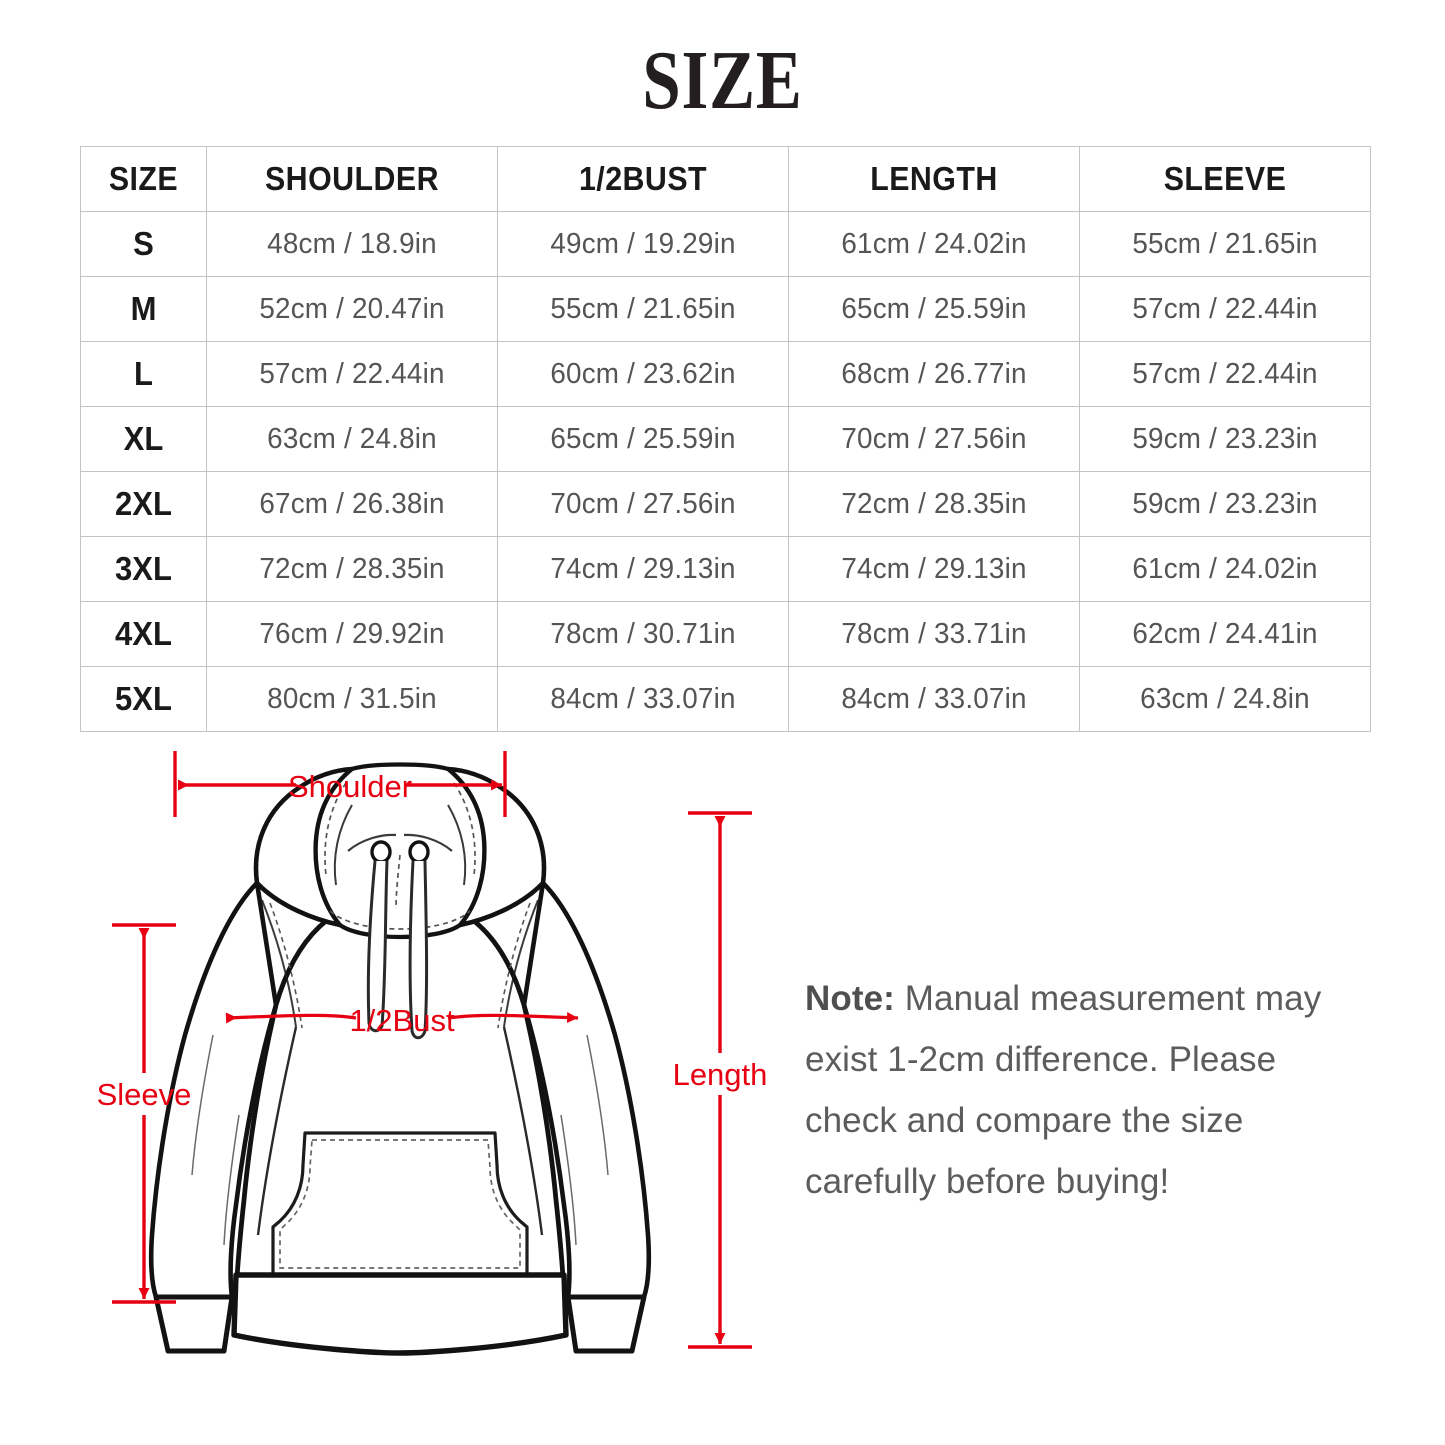 Image resolution: width=1445 pixels, height=1445 pixels. I want to click on cell-size: 4XL, so click(143, 634).